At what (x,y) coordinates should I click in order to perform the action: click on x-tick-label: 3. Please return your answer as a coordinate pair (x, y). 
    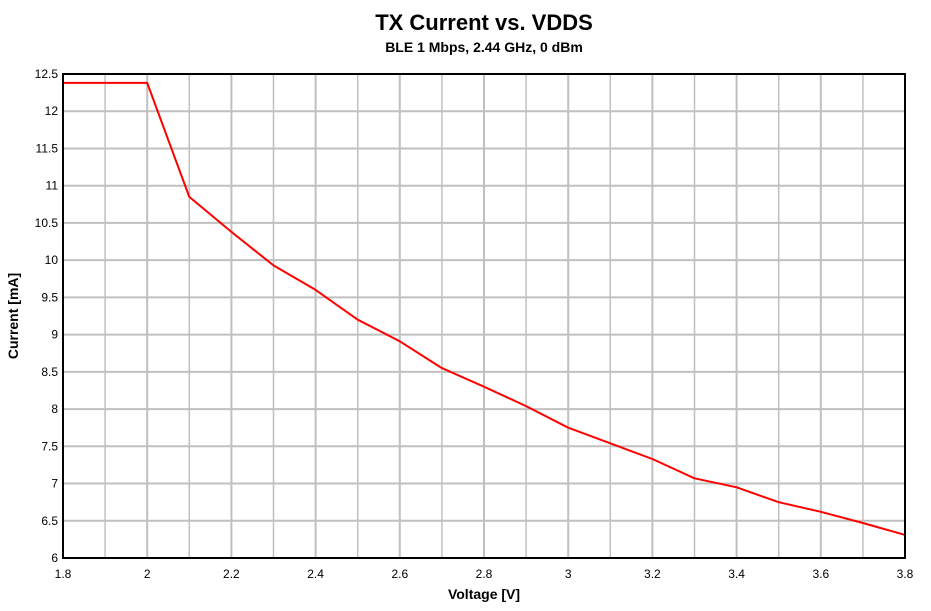
    Looking at the image, I should click on (568, 574).